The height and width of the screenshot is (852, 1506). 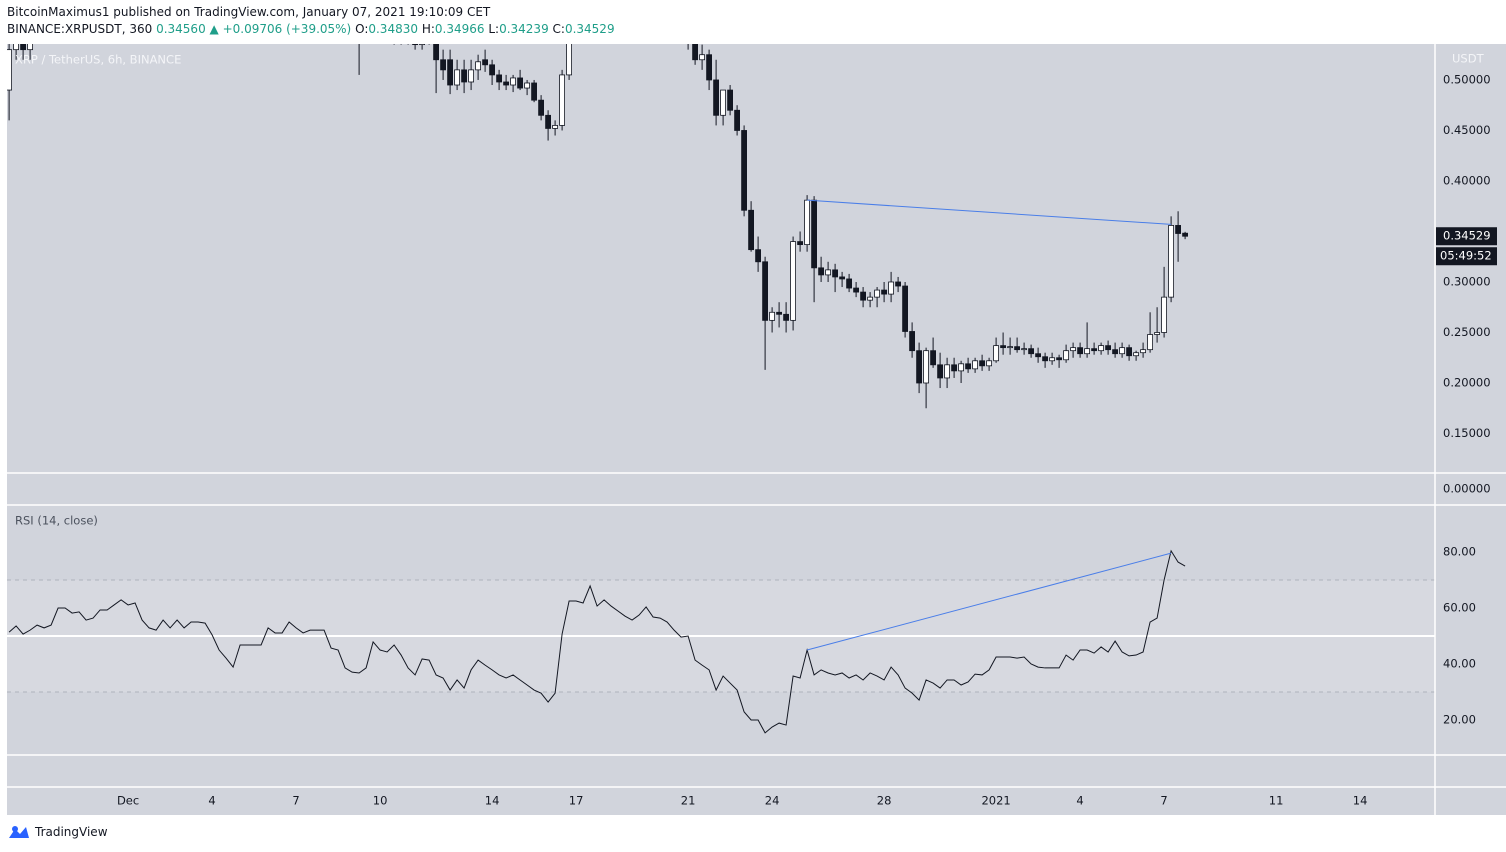 What do you see at coordinates (589, 29) in the screenshot?
I see `ohlc-value: 0.34529` at bounding box center [589, 29].